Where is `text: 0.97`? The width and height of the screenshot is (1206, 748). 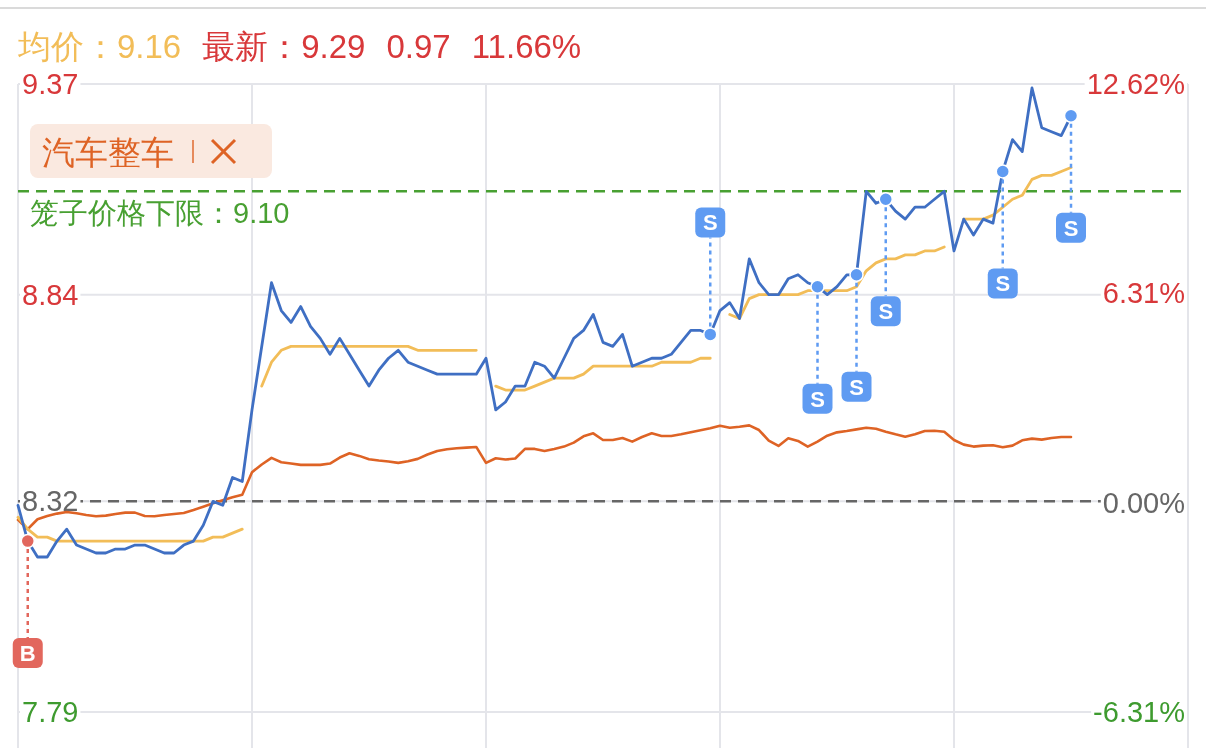
text: 0.97 is located at coordinates (418, 46).